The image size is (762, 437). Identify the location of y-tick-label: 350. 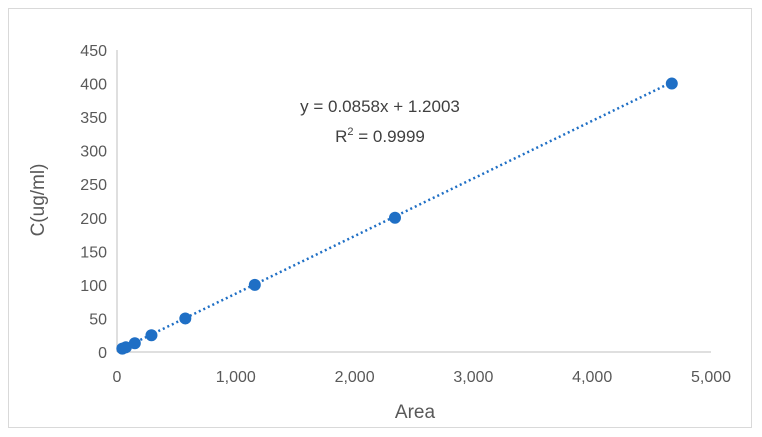
(93, 118).